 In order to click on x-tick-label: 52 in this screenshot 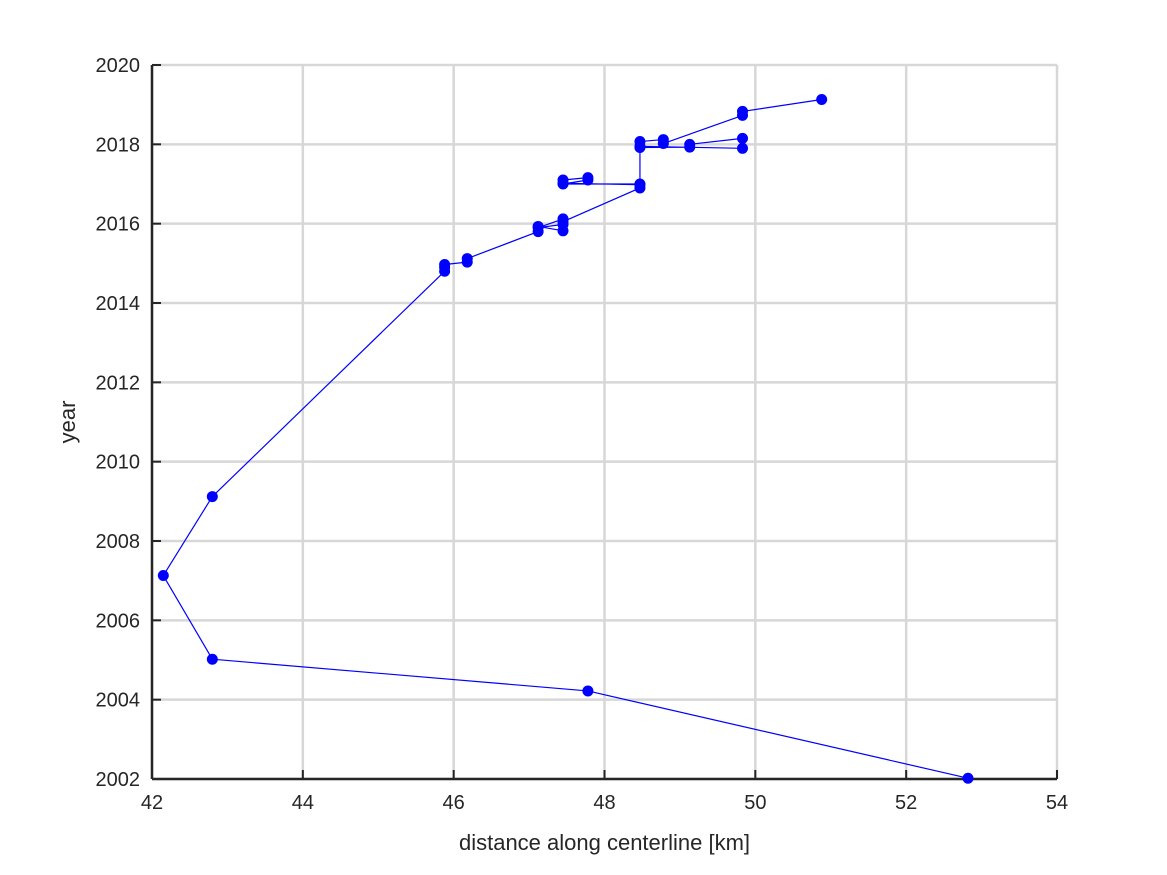, I will do `click(906, 803)`.